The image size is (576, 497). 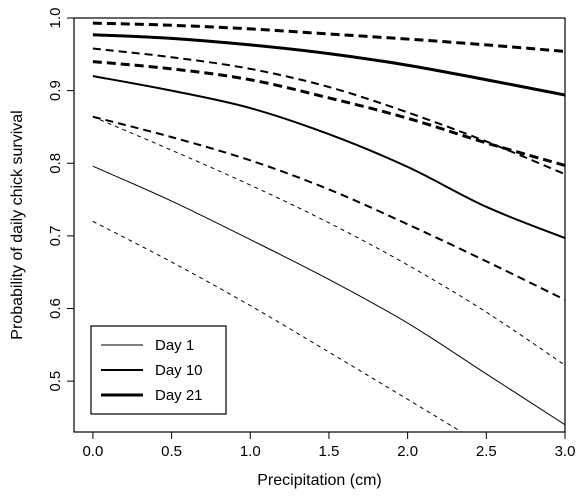 I want to click on x-tick-label: 3.0, so click(x=565, y=451).